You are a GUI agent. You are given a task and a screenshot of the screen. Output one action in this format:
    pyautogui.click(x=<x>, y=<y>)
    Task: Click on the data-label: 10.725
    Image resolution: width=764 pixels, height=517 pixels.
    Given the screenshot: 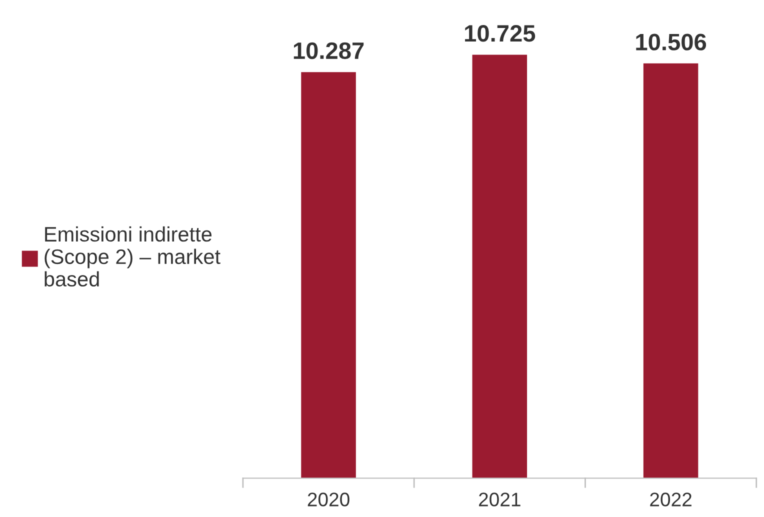 What is the action you would take?
    pyautogui.click(x=500, y=33)
    